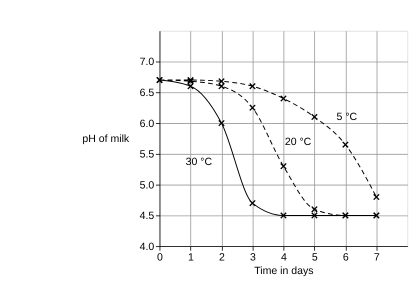 The image size is (409, 306). What do you see at coordinates (160, 257) in the screenshot?
I see `x-tick-label: 0` at bounding box center [160, 257].